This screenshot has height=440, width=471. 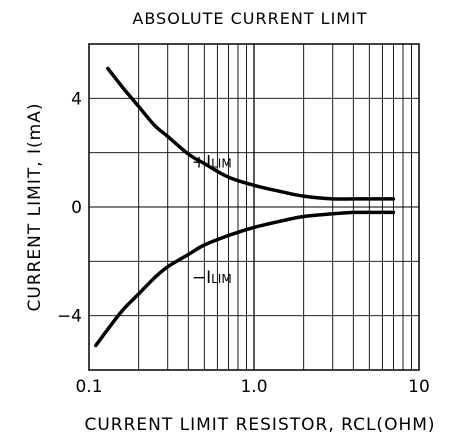 I want to click on x-axis-label: CURRENT LIMIT RESISTOR, RCL(OHM), so click(x=259, y=425).